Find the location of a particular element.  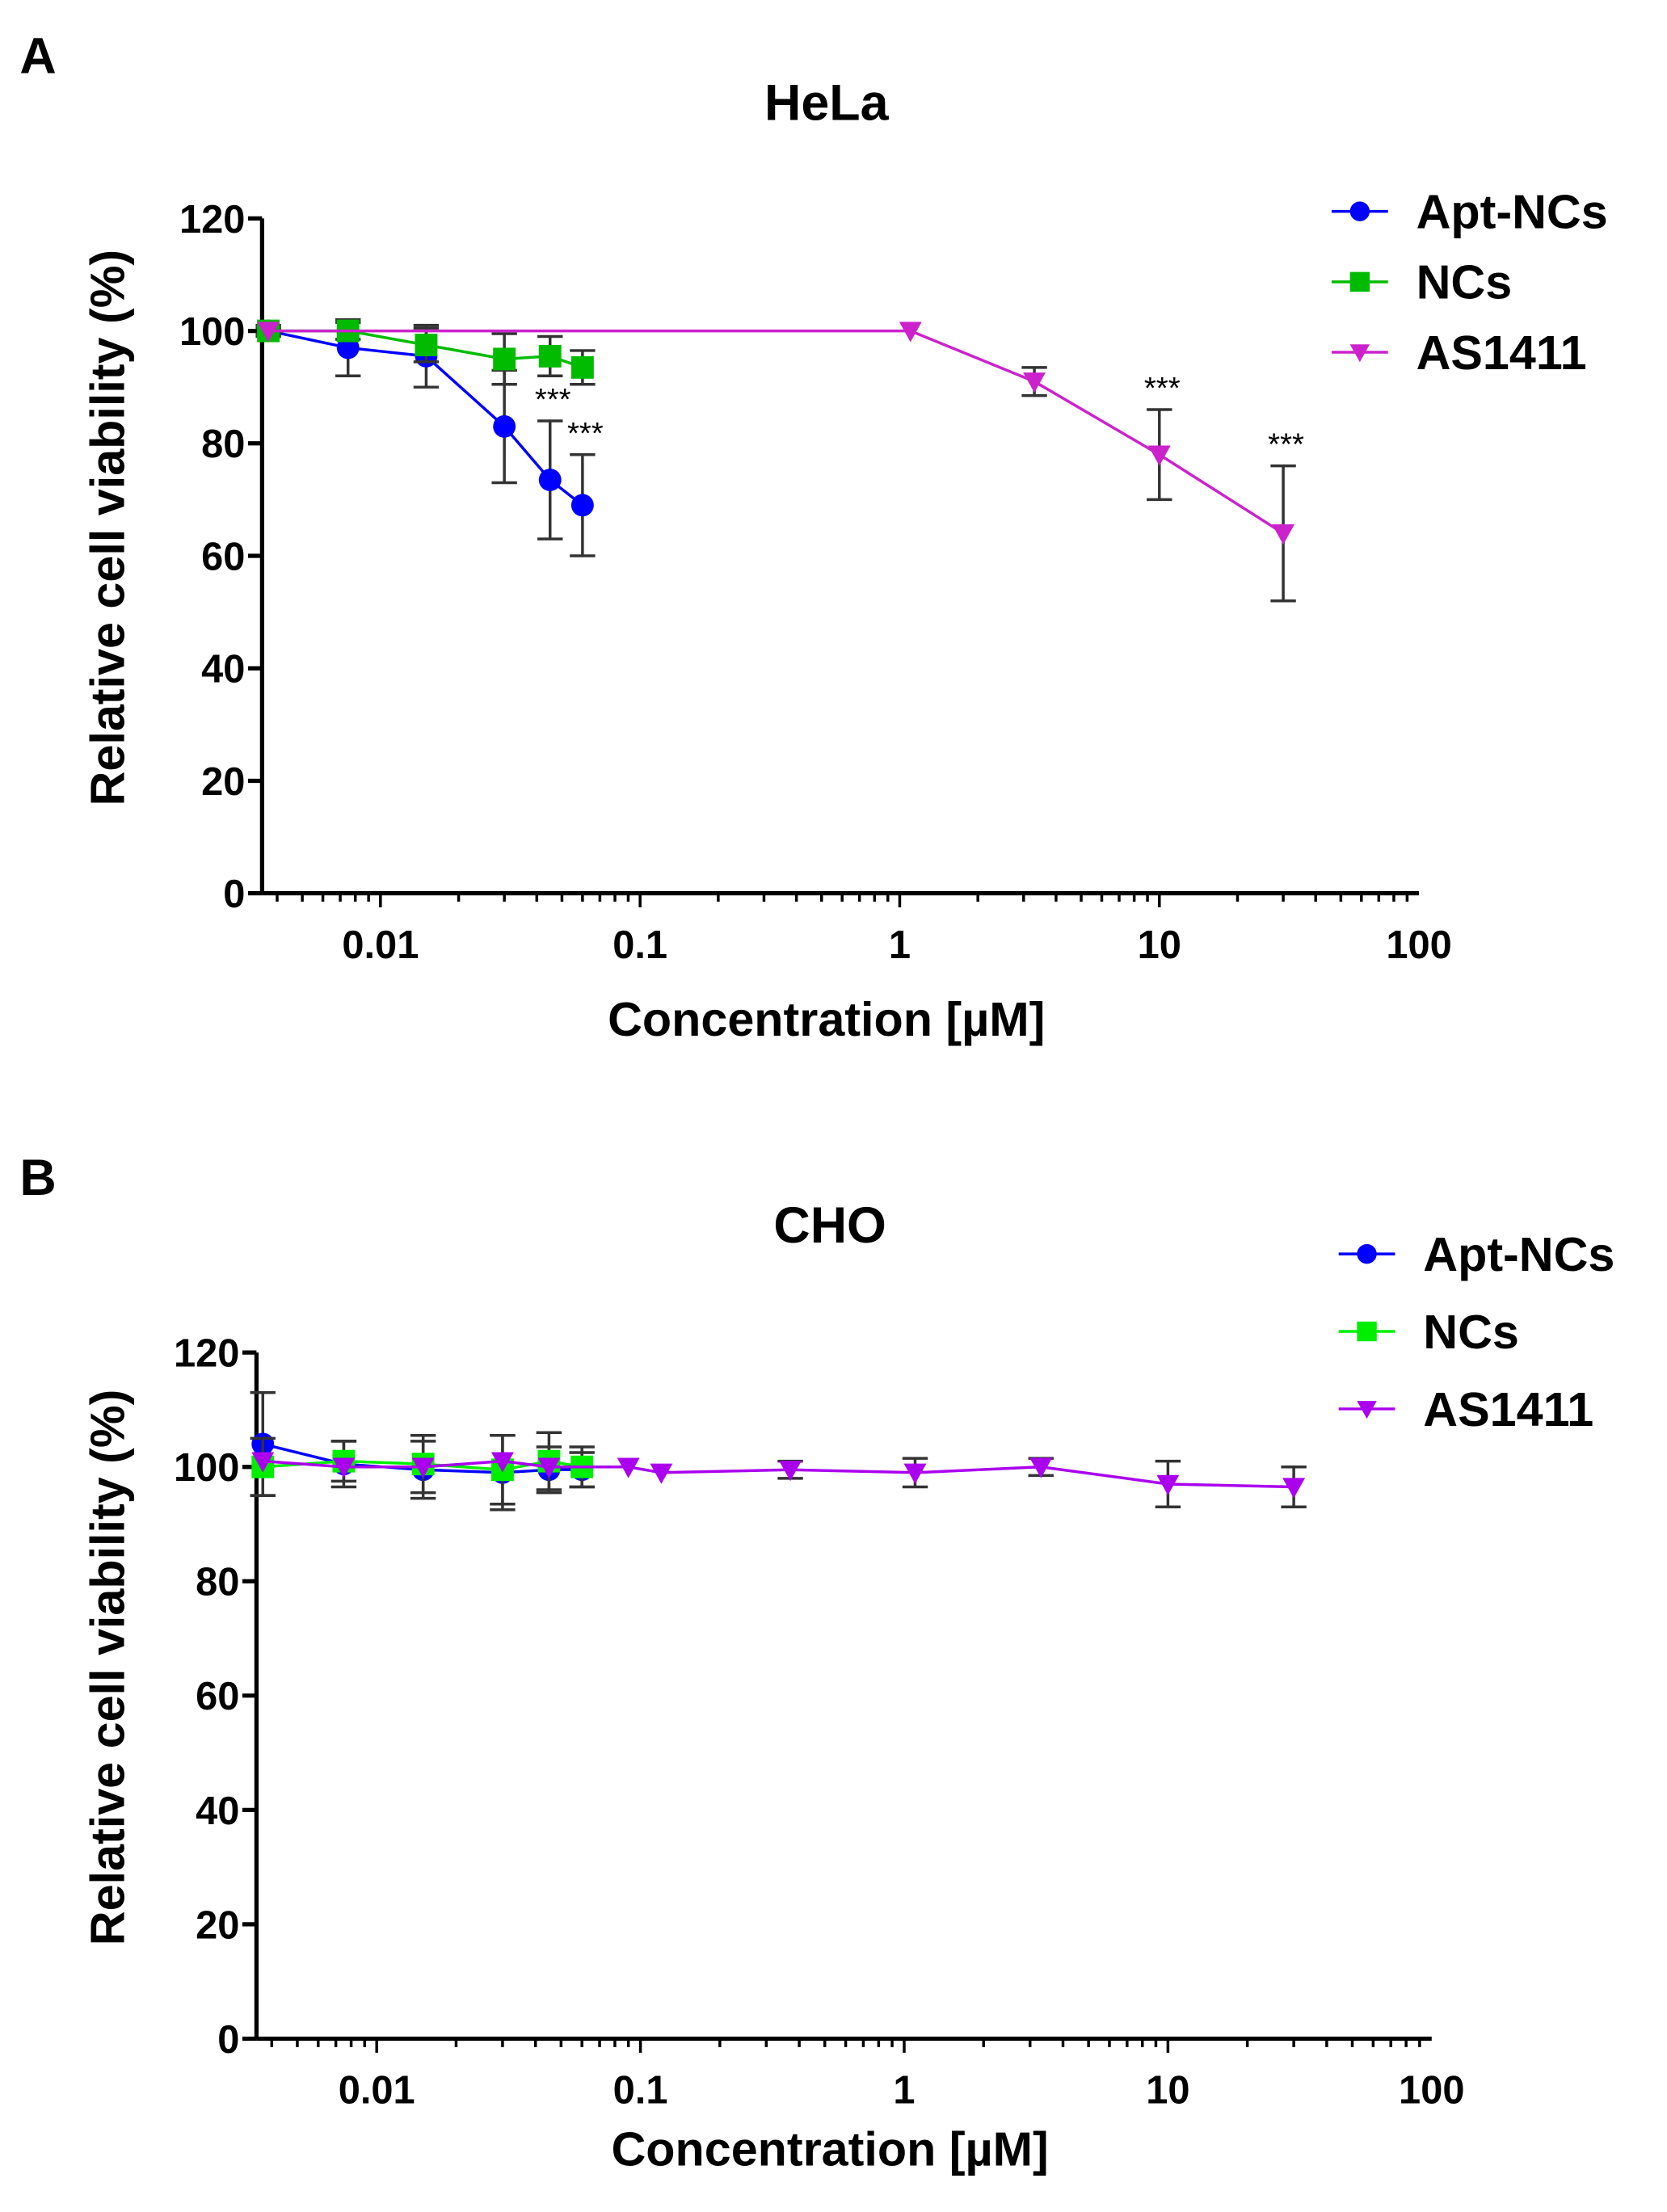

series-as1411 is located at coordinates (779, 1480).